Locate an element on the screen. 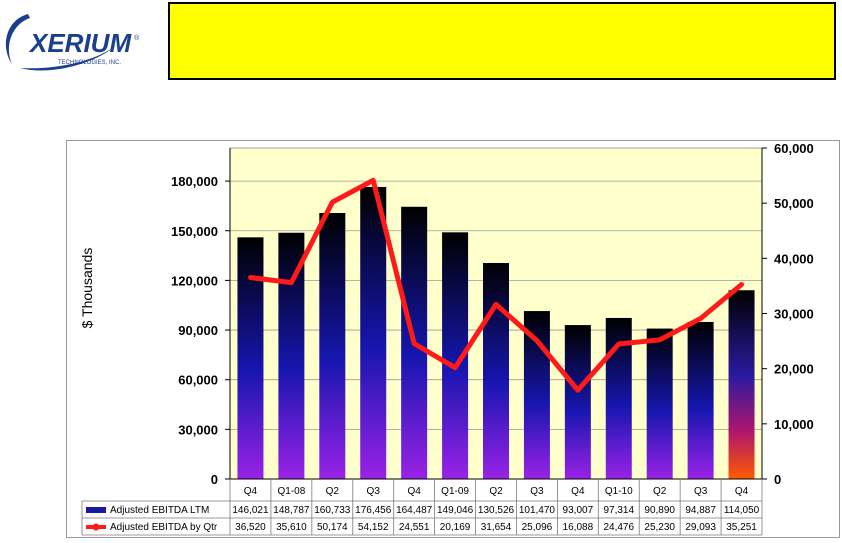  y2-tick-label: 0 is located at coordinates (777, 479).